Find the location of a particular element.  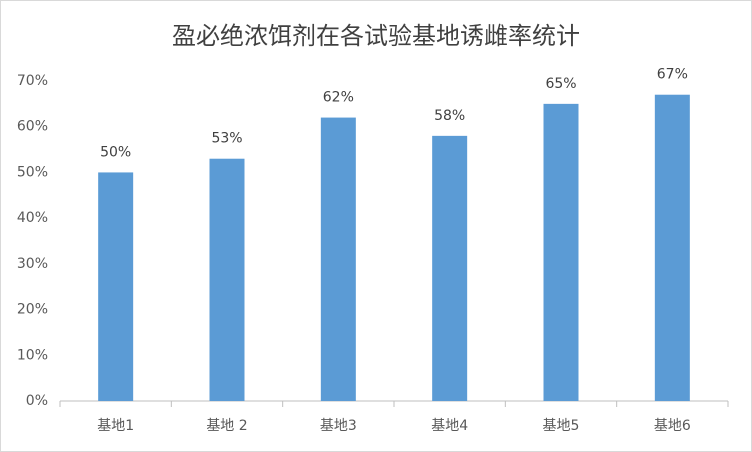

y-tick-label: 30% is located at coordinates (32, 264).